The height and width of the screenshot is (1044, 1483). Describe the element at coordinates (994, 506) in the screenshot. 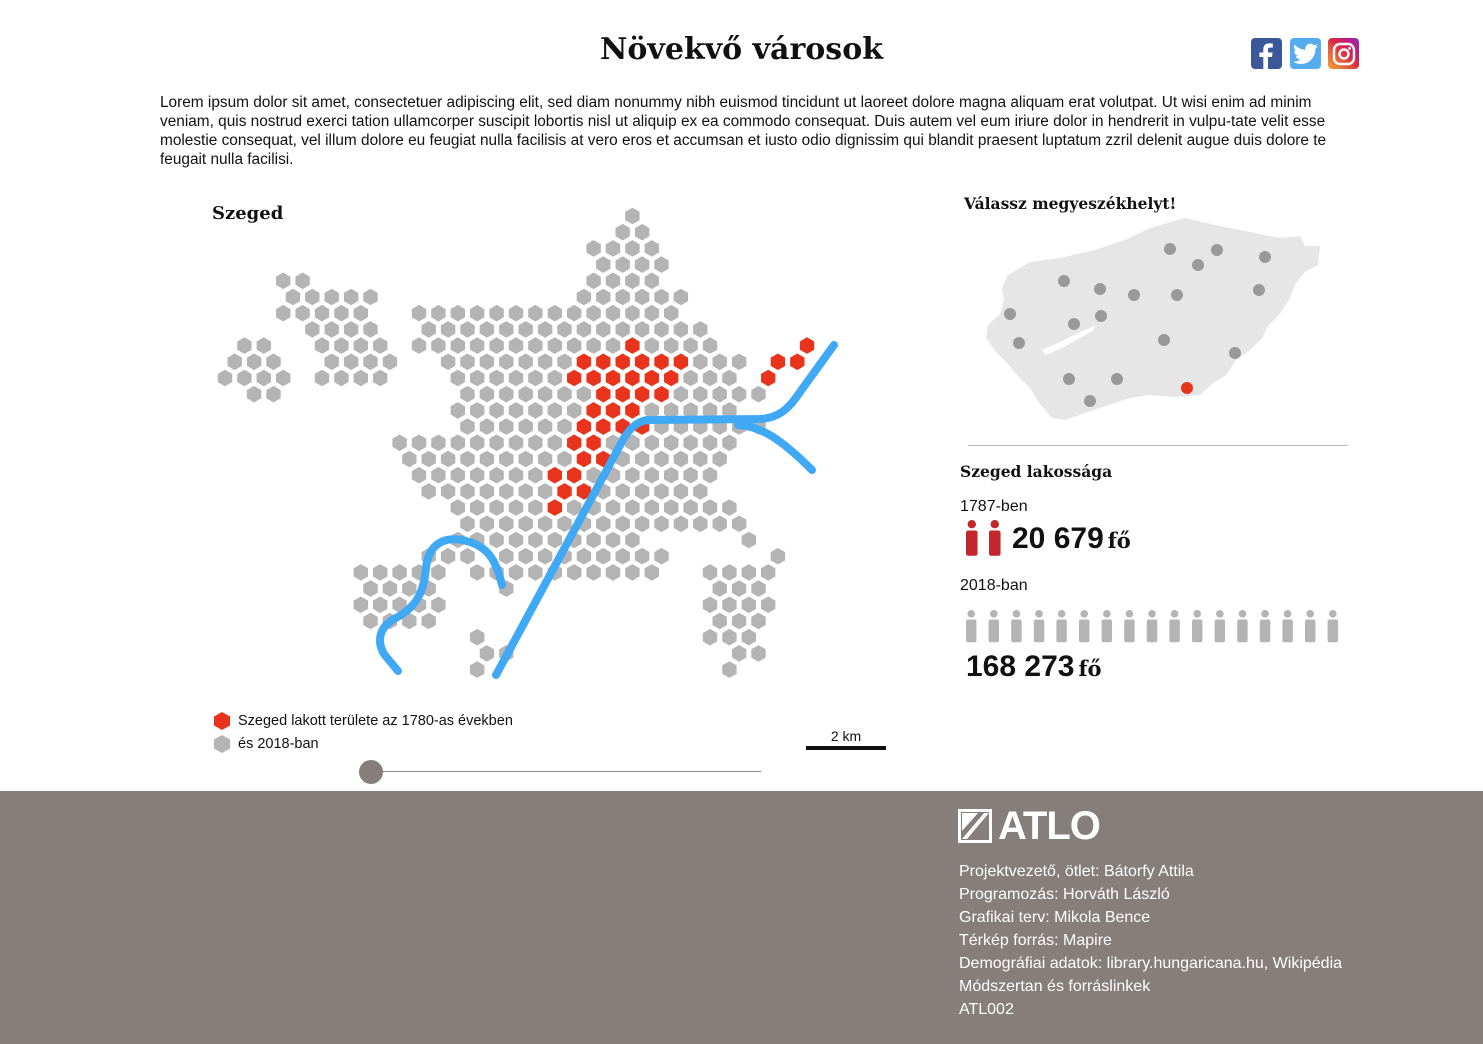

I see `population-year-1787: 1787-ben` at that location.